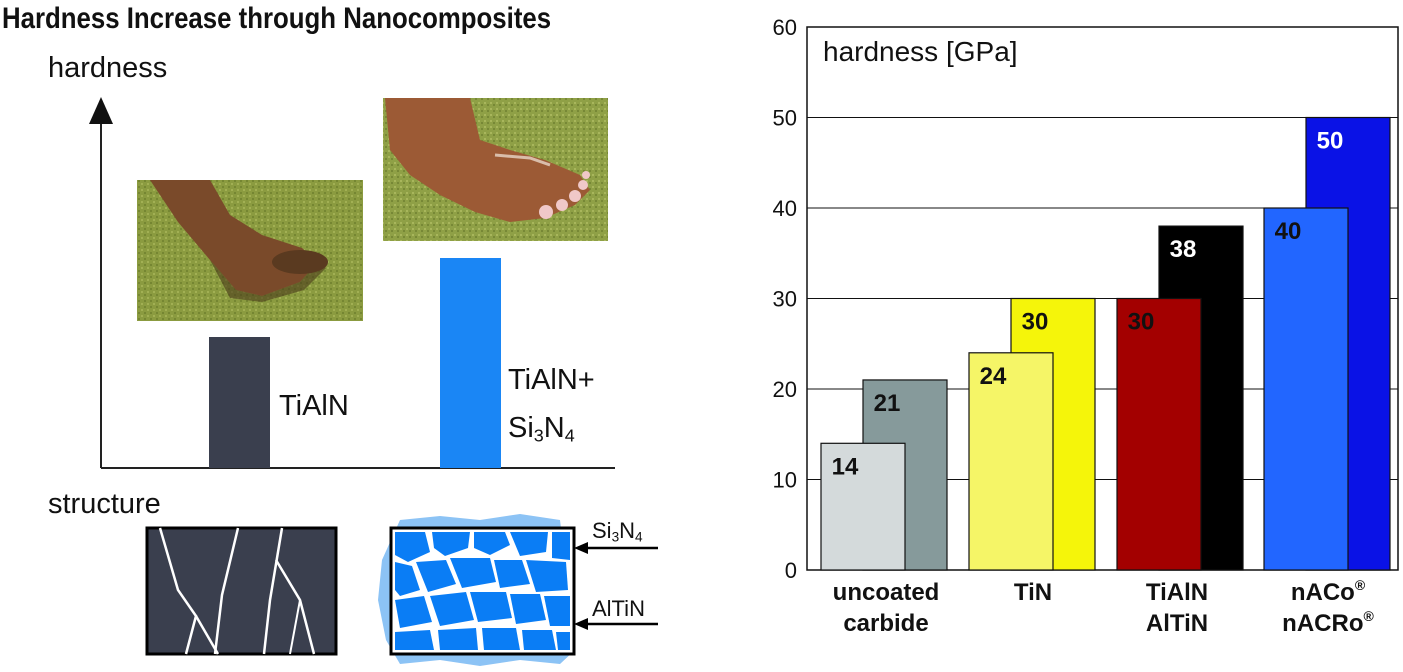 The image size is (1403, 672). Describe the element at coordinates (1288, 231) in the screenshot. I see `bar-value-label: 40` at that location.